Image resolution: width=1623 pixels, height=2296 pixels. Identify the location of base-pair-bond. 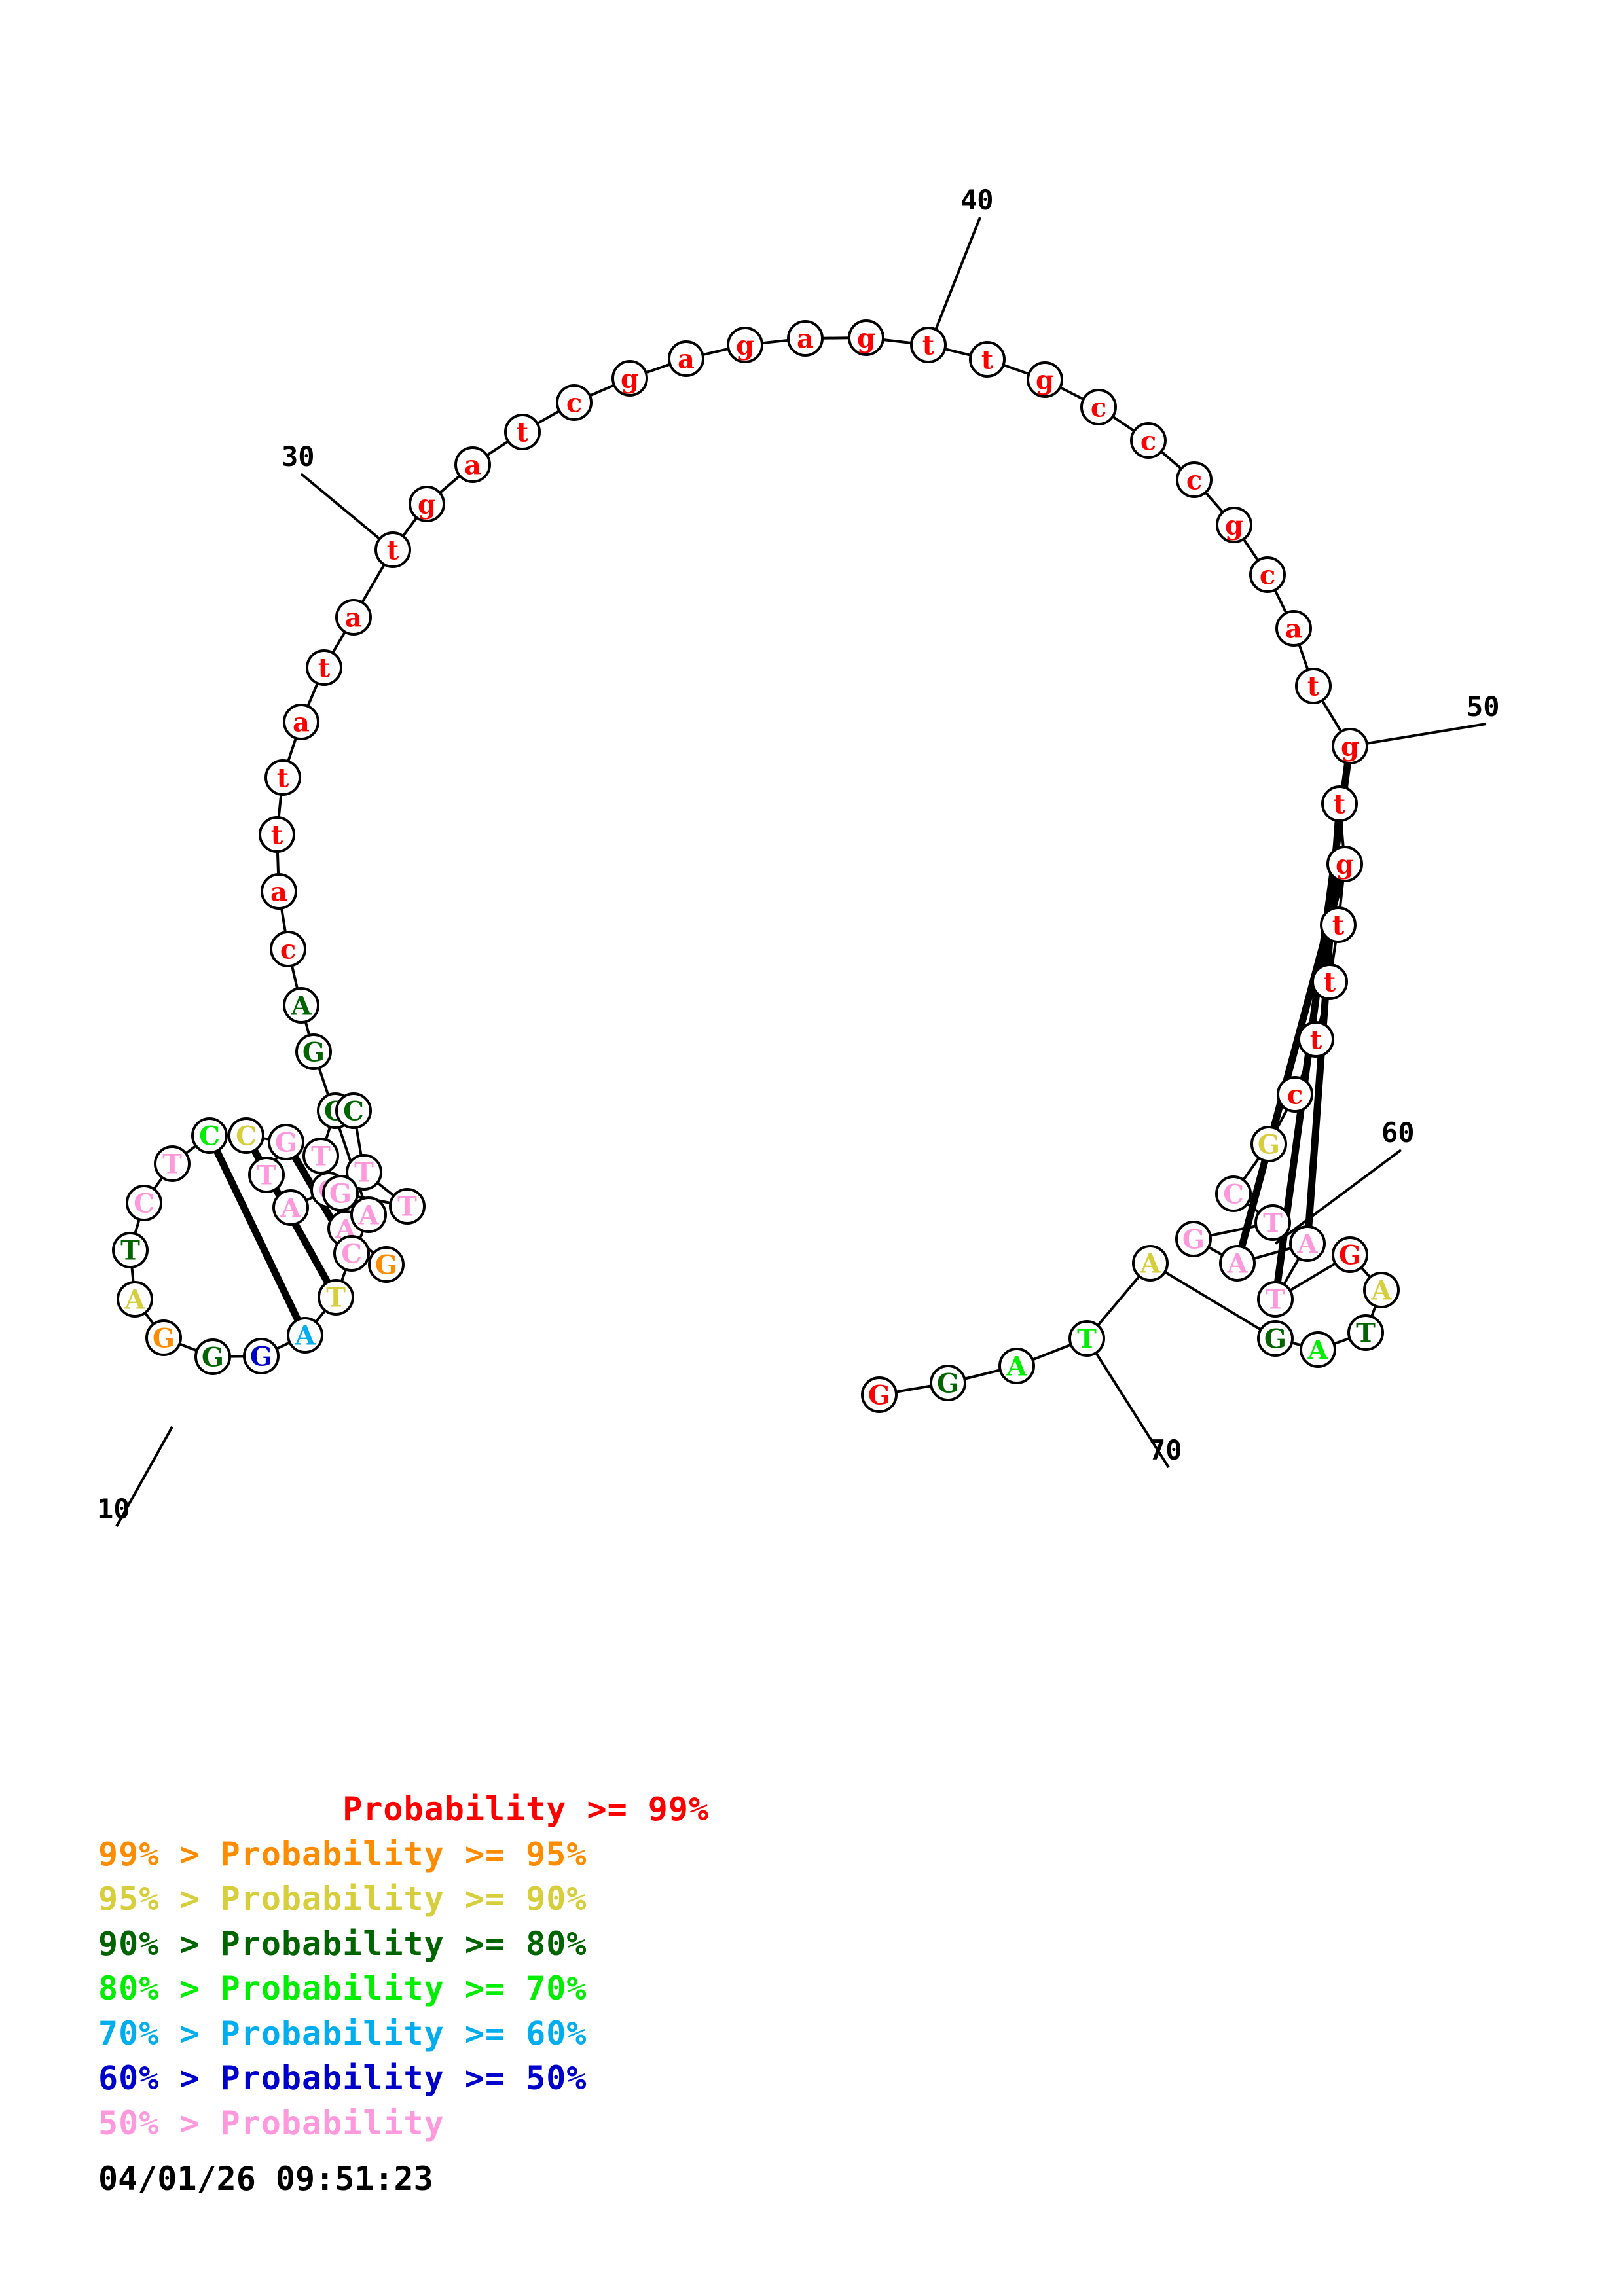
(257, 1235).